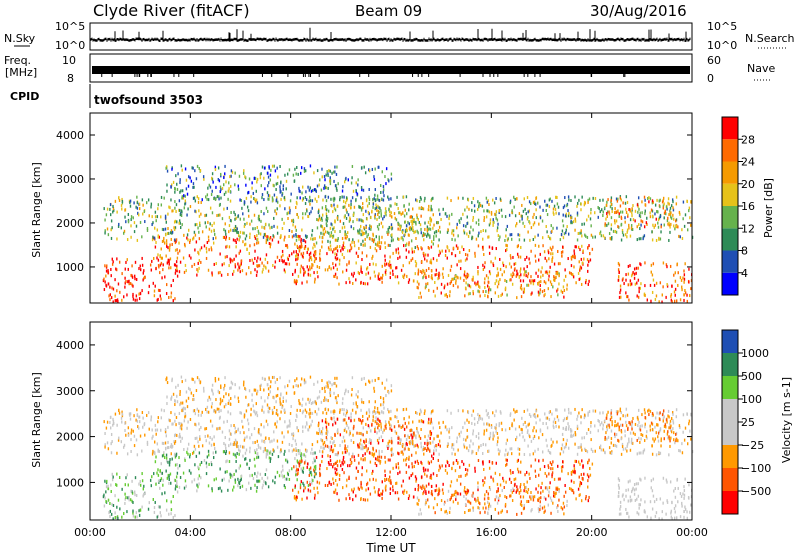 This screenshot has width=800, height=558. What do you see at coordinates (70, 135) in the screenshot?
I see `power-y-tick-label: 4000` at bounding box center [70, 135].